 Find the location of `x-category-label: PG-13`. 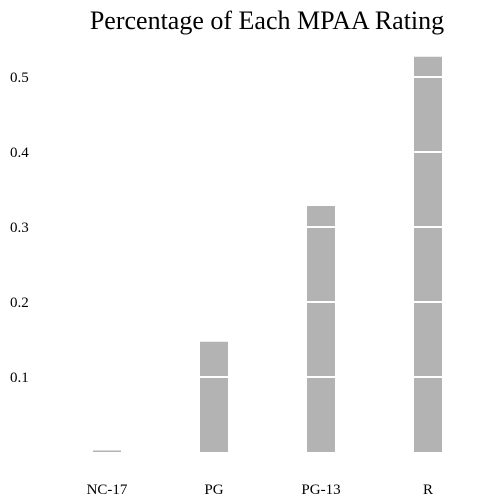

x-category-label: PG-13 is located at coordinates (320, 490).